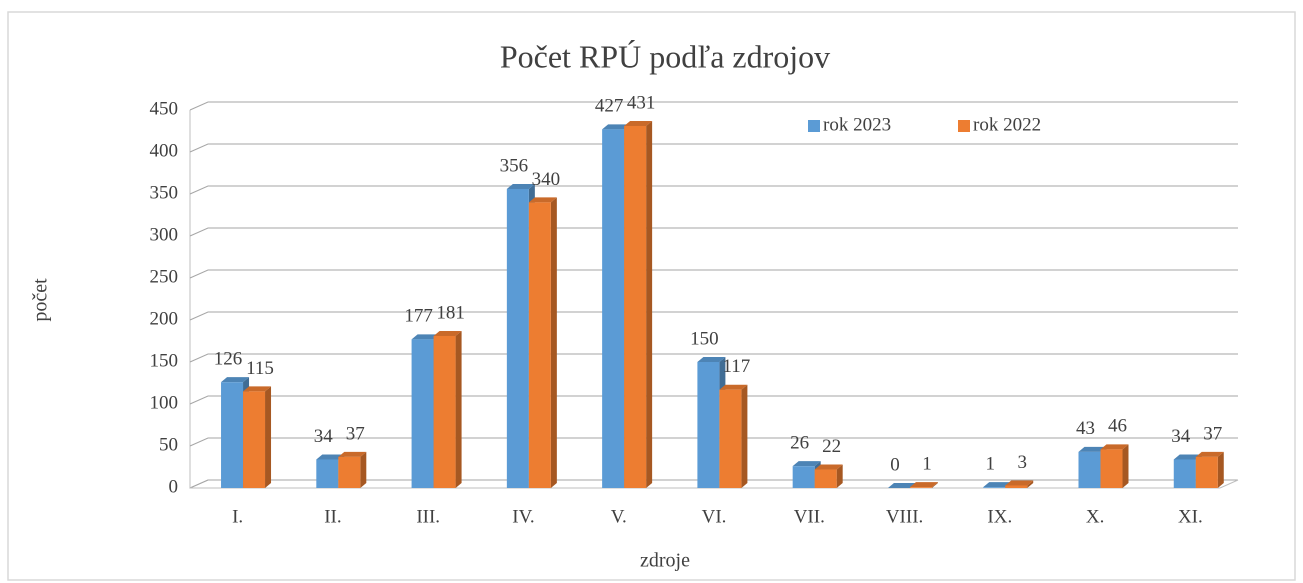 The width and height of the screenshot is (1303, 583). Describe the element at coordinates (1007, 124) in the screenshot. I see `legend-label: rok 2022` at that location.